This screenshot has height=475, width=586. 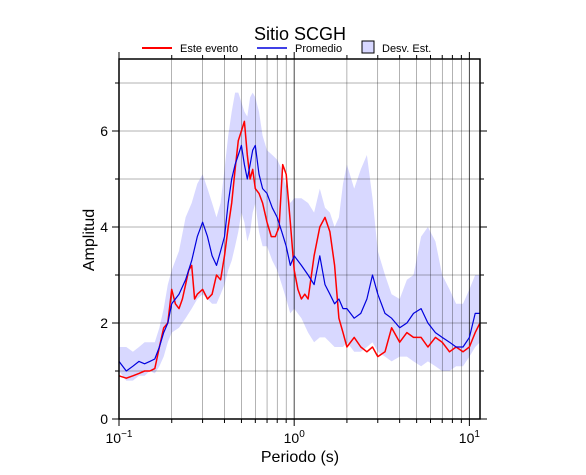 I want to click on legend-std-label: Desv. Est., so click(x=406, y=49).